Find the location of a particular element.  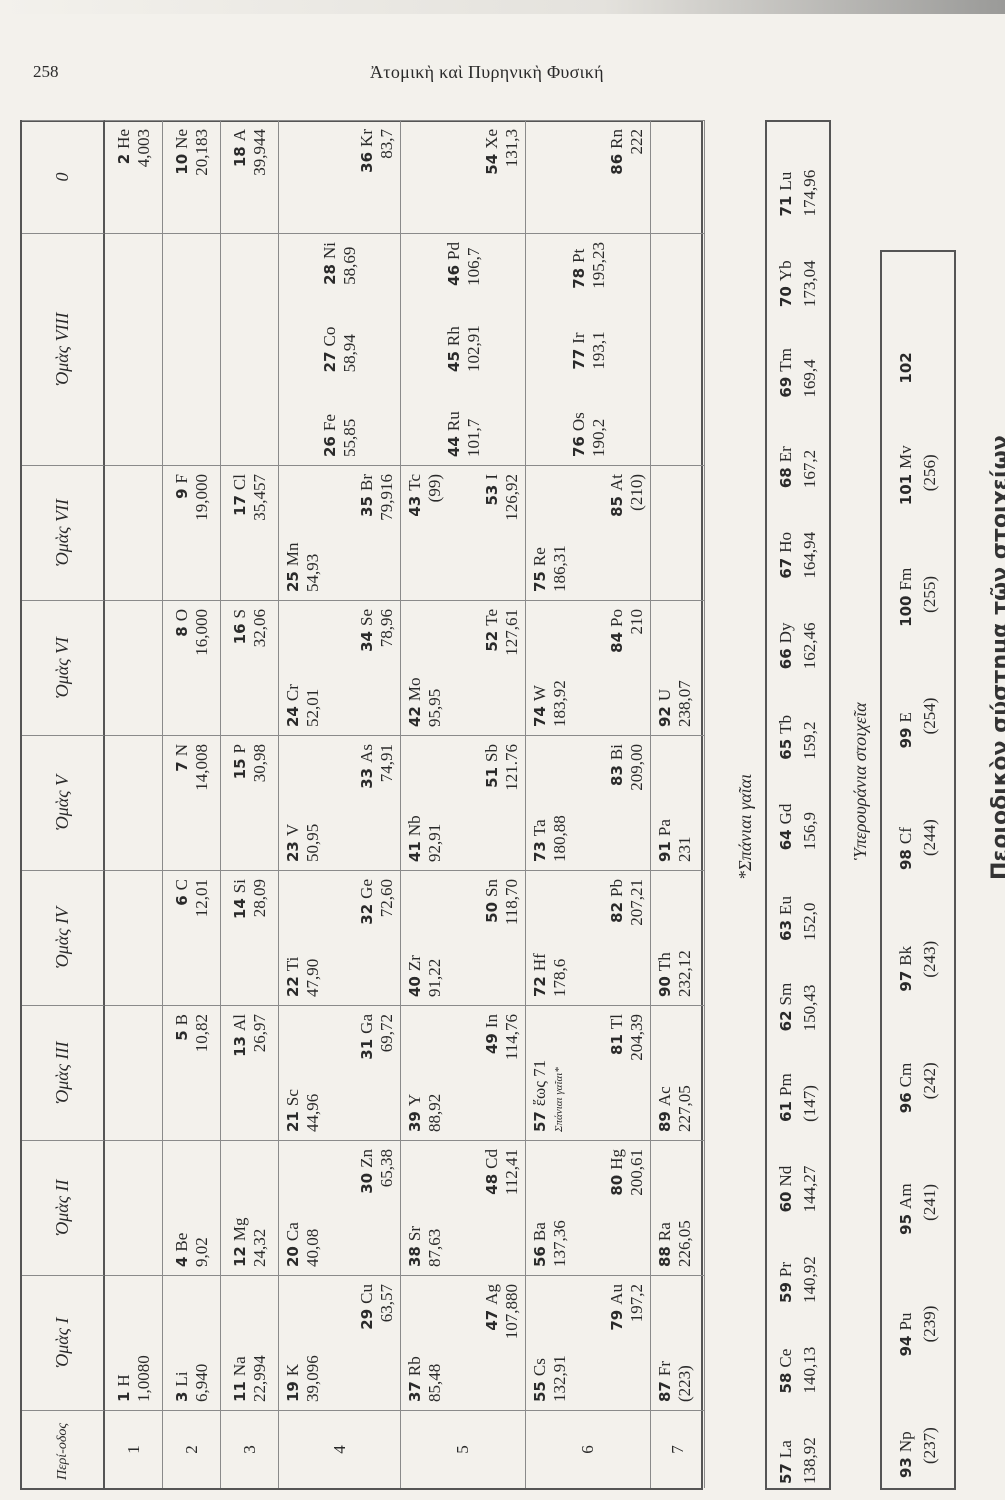

element-Si: 14 Si 28,09 is located at coordinates (249, 899).